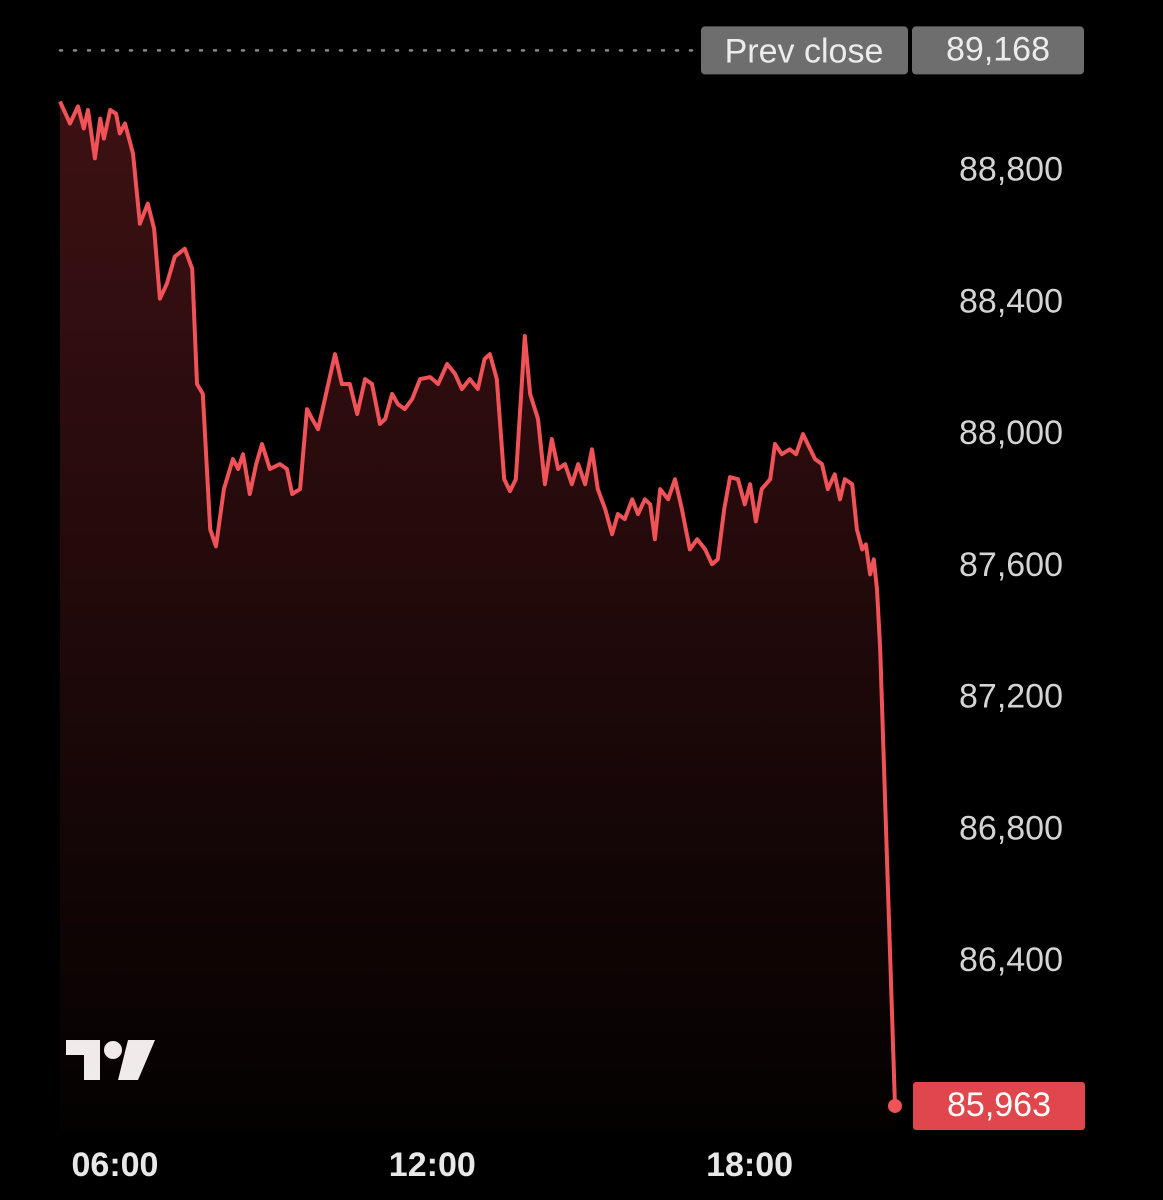  I want to click on y-tick-label: 86,400, so click(1011, 960).